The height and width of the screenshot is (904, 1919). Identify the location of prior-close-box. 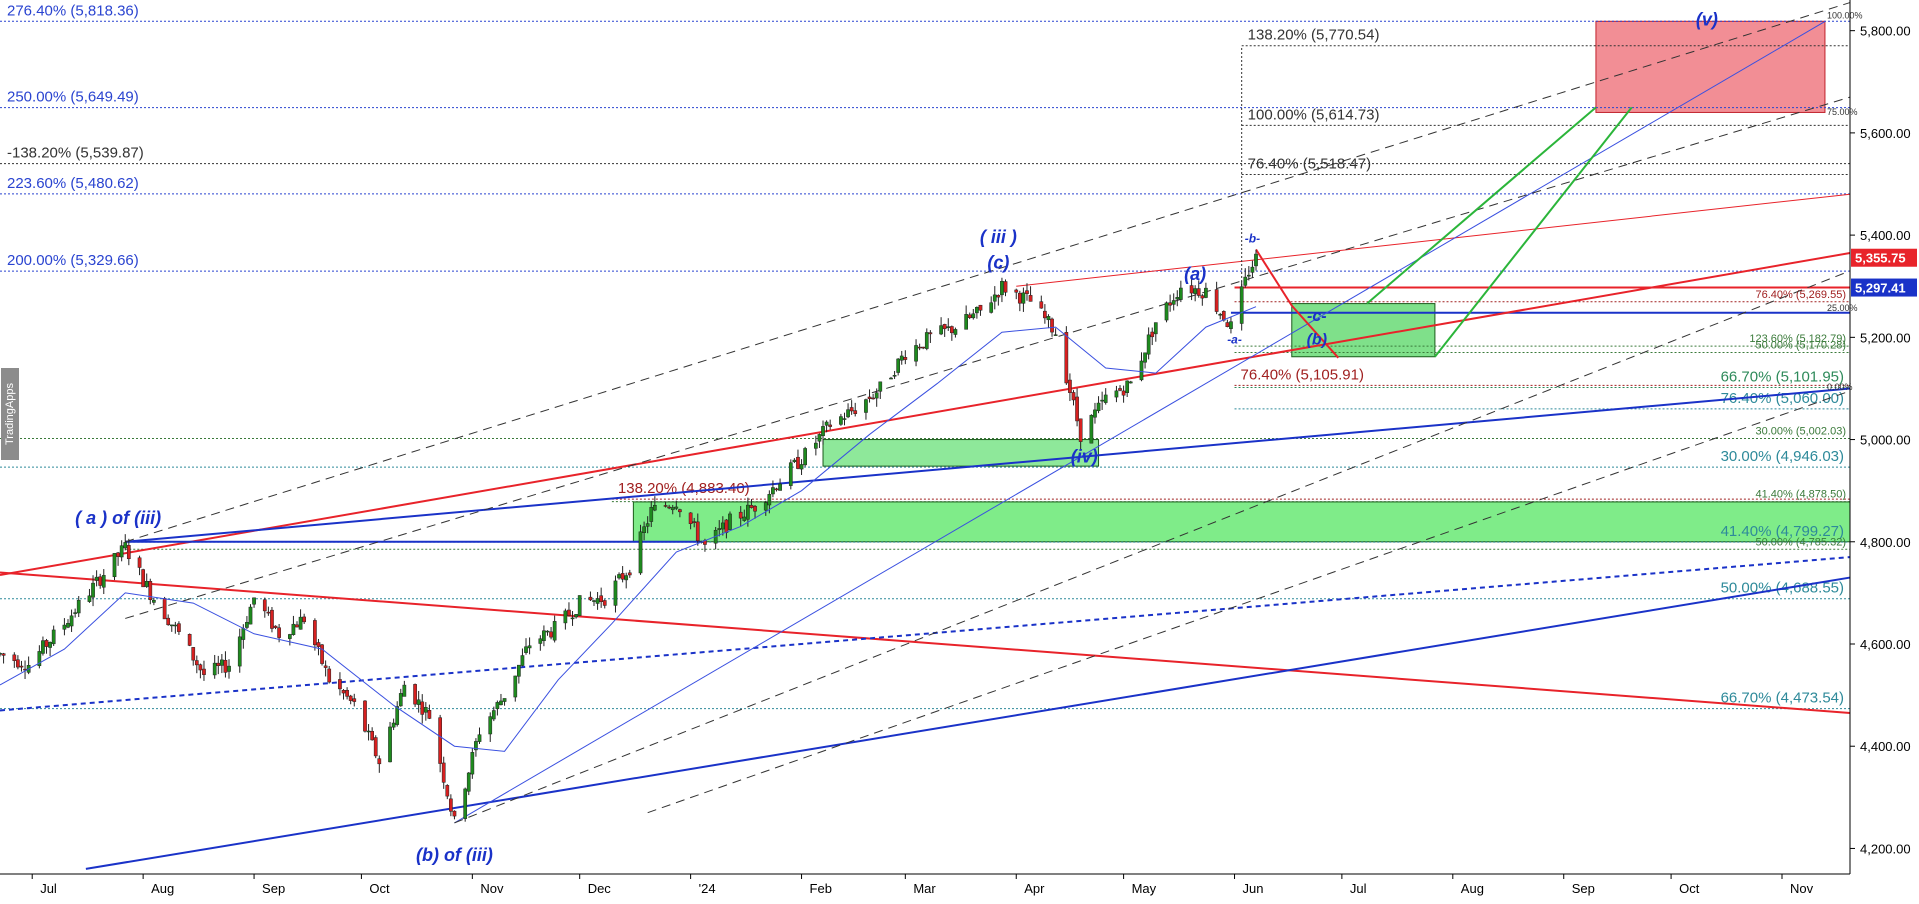
(1884, 287).